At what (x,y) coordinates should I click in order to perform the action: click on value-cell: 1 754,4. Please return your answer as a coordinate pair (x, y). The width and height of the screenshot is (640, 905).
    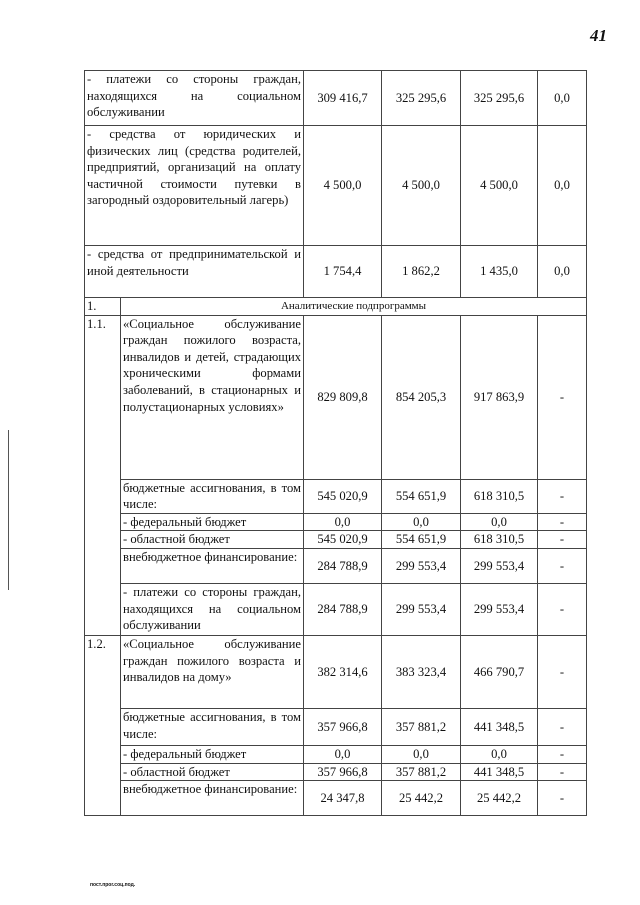
    Looking at the image, I should click on (342, 271).